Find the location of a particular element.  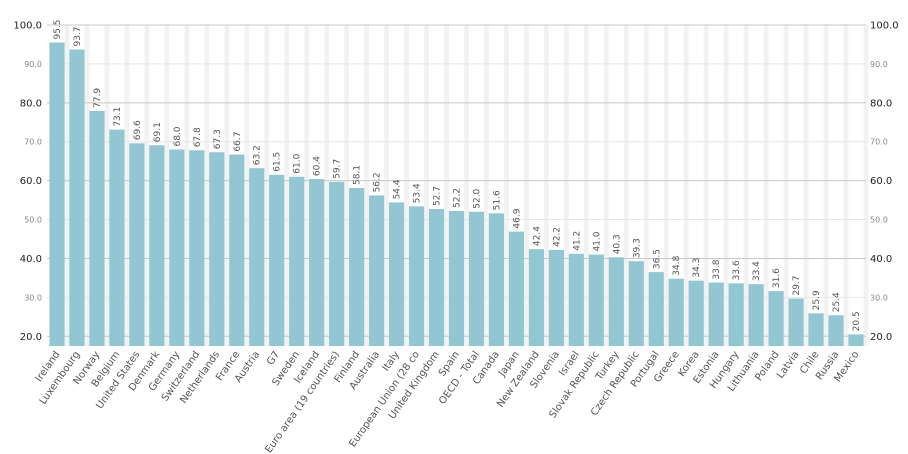

data-label: 39.3 is located at coordinates (637, 248).